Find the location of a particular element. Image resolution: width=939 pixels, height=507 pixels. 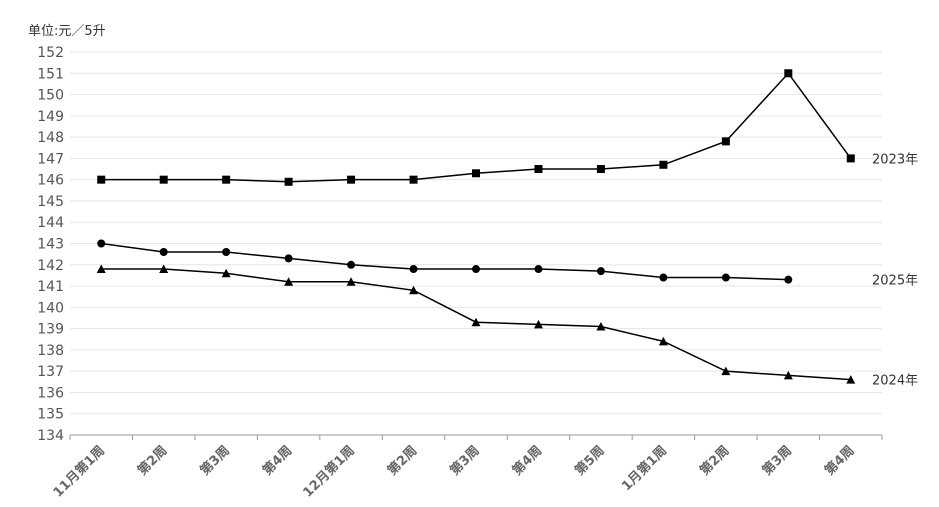

unit-label: 单位:元／5升 is located at coordinates (67, 31).